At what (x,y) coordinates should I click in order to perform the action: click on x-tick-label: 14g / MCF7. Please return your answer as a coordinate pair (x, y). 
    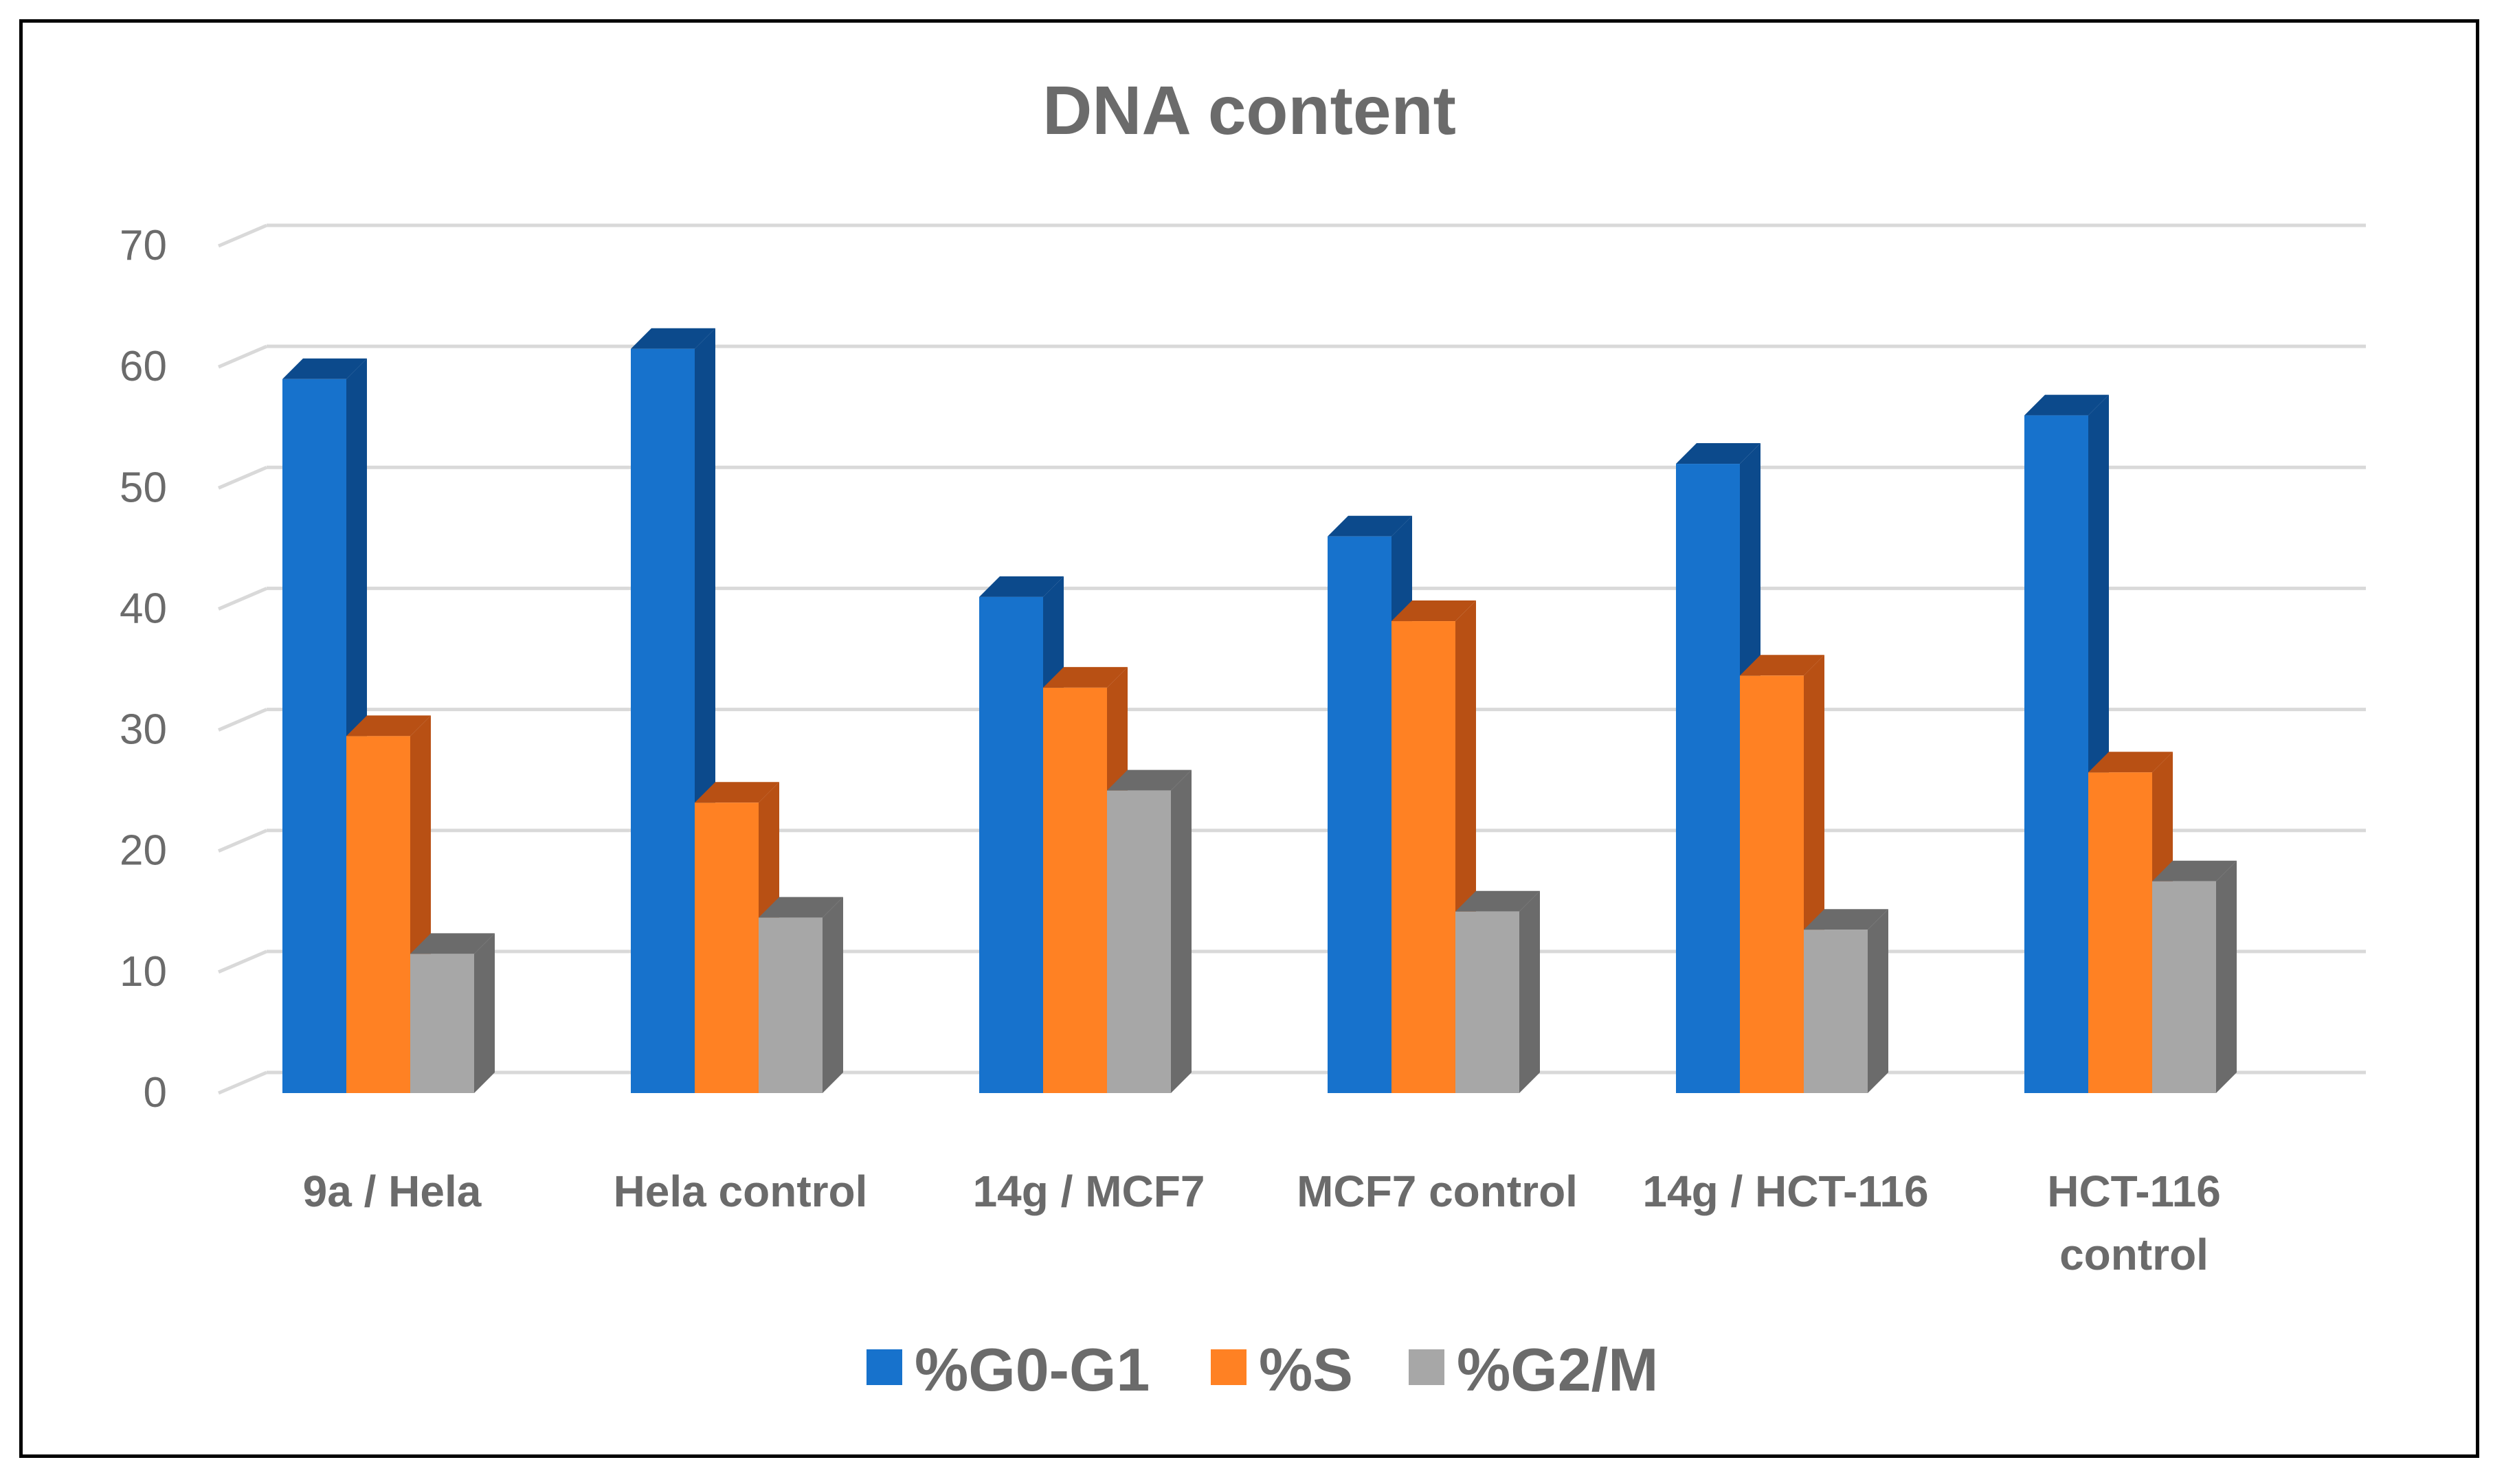
    Looking at the image, I should click on (1089, 1191).